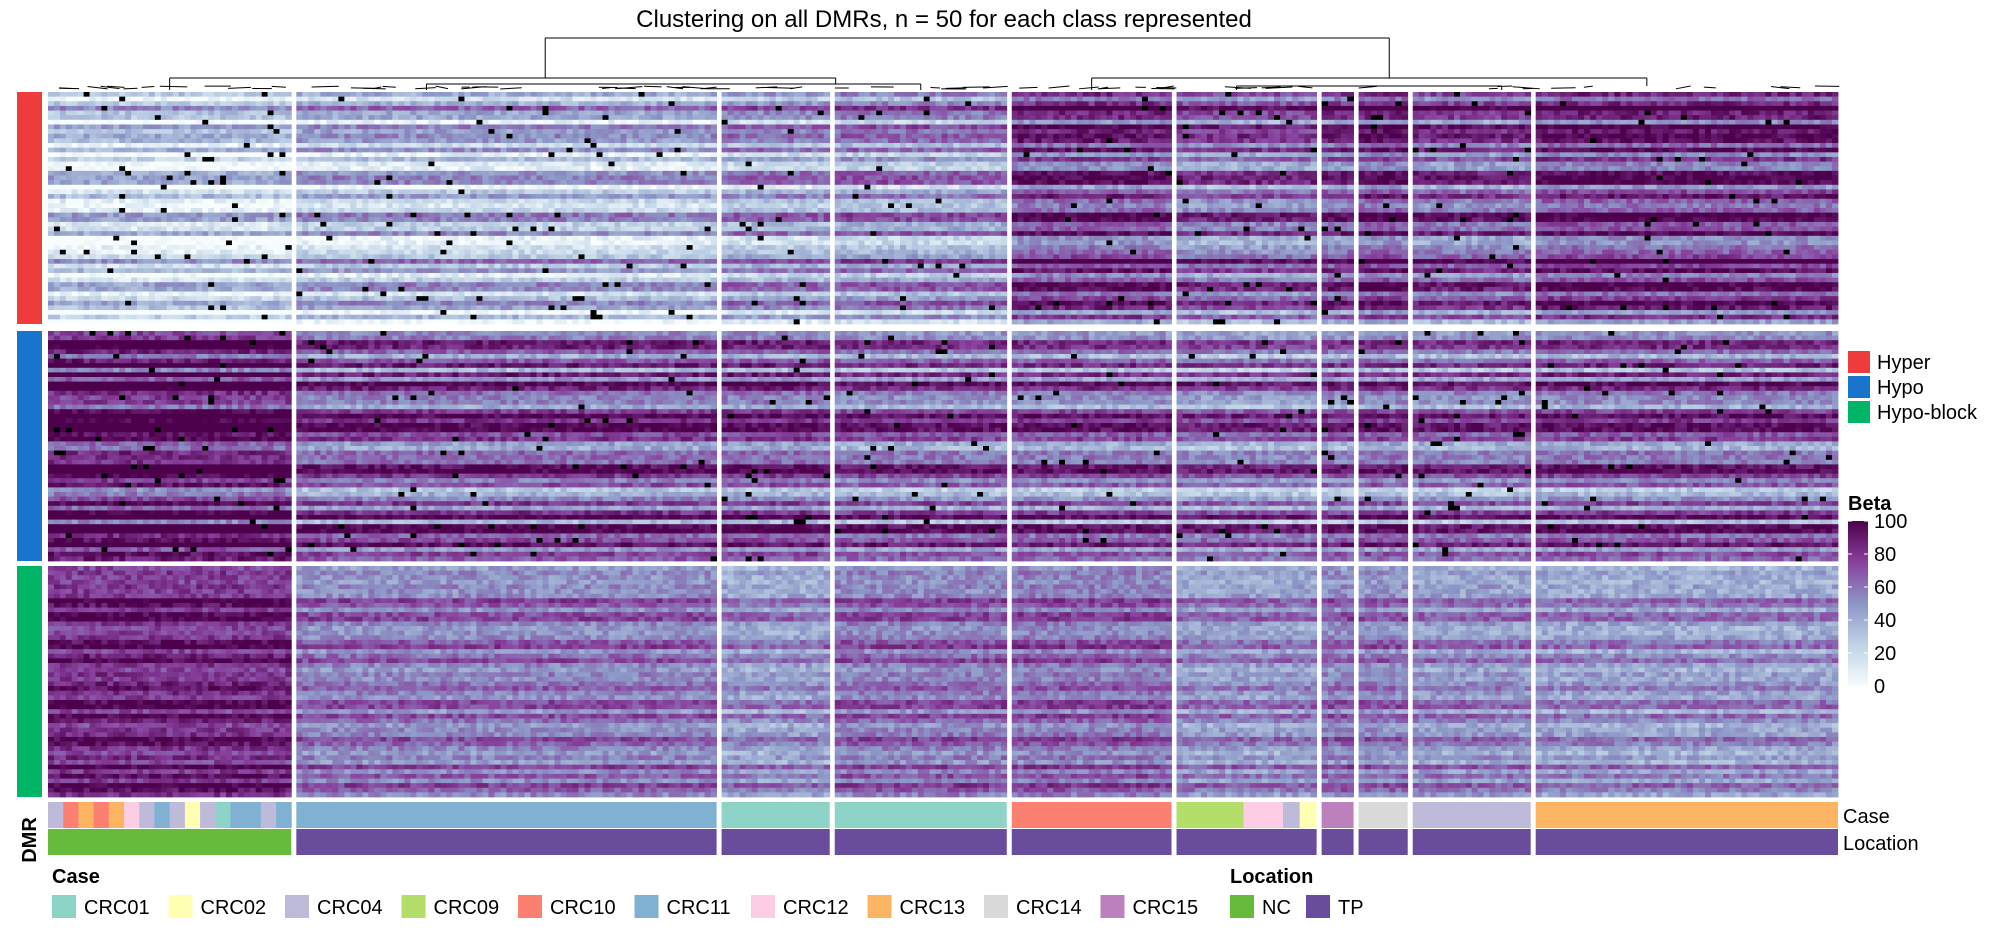 The image size is (1994, 933). What do you see at coordinates (1297, 892) in the screenshot?
I see `location-legend: Location NC TP` at bounding box center [1297, 892].